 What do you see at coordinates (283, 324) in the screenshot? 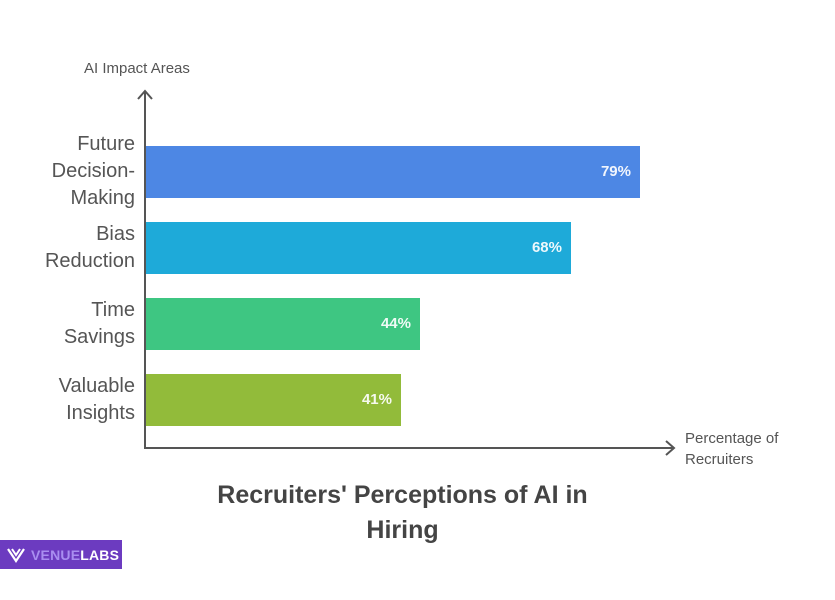
I see `bar-time-savings: 44%` at bounding box center [283, 324].